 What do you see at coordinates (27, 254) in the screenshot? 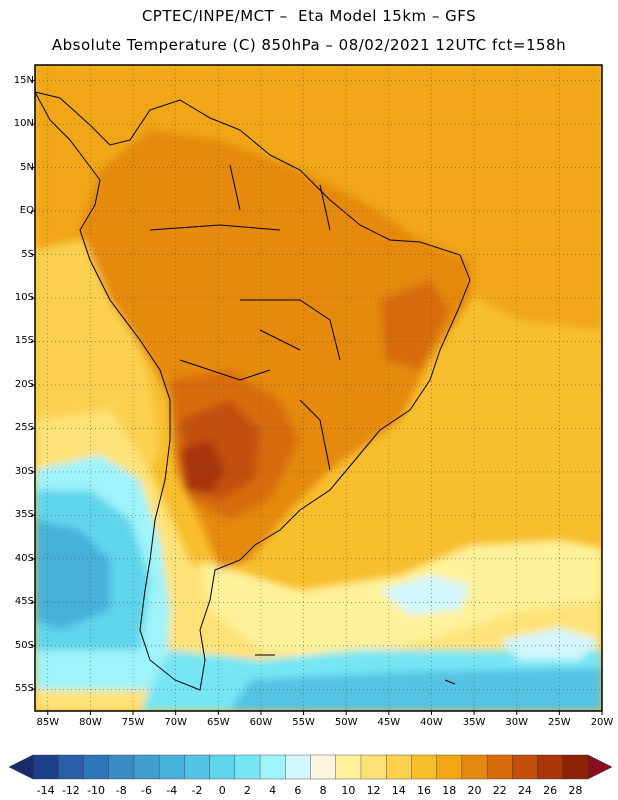
I see `lat-label: 5S` at bounding box center [27, 254].